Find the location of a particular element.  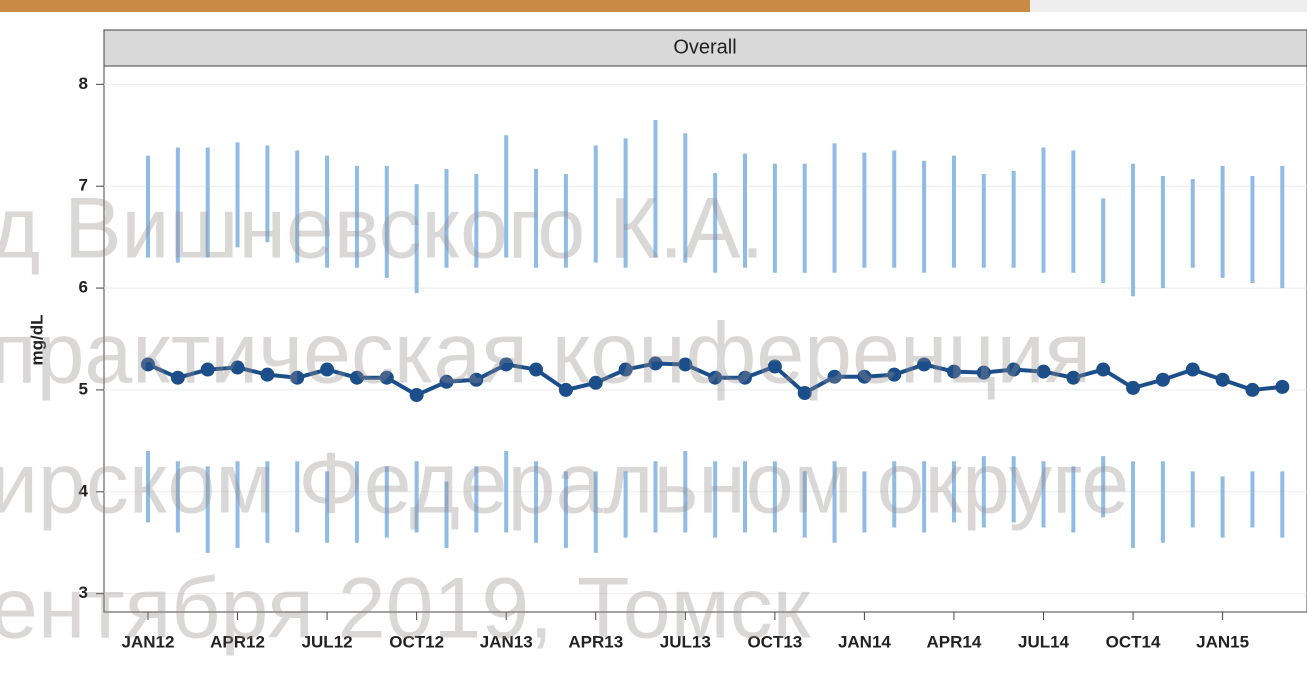

x-tick-label: OCT13 is located at coordinates (774, 641).